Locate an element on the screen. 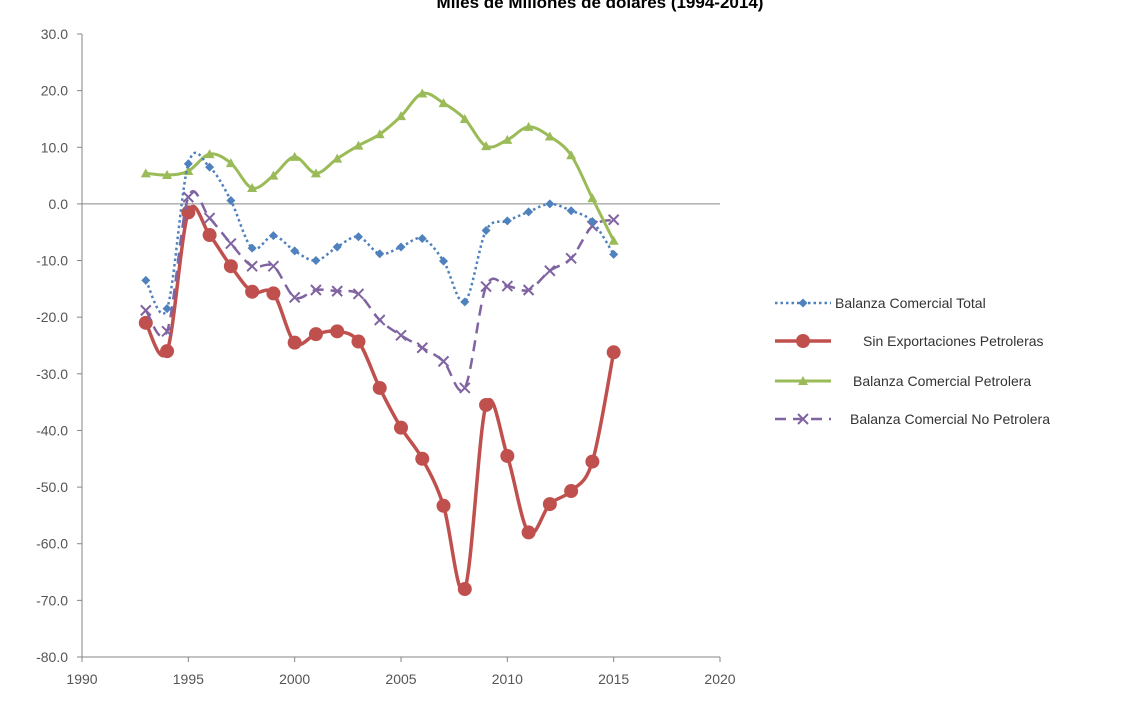  x-tick-label: 2020 is located at coordinates (719, 679).